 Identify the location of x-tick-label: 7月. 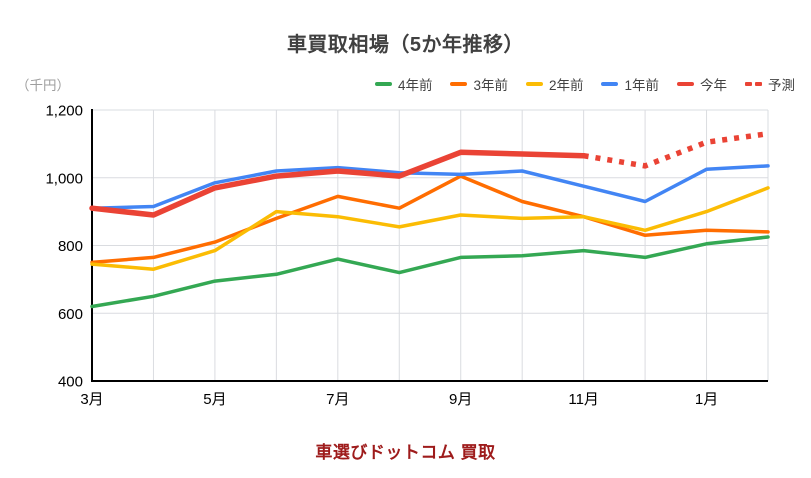
(337, 399).